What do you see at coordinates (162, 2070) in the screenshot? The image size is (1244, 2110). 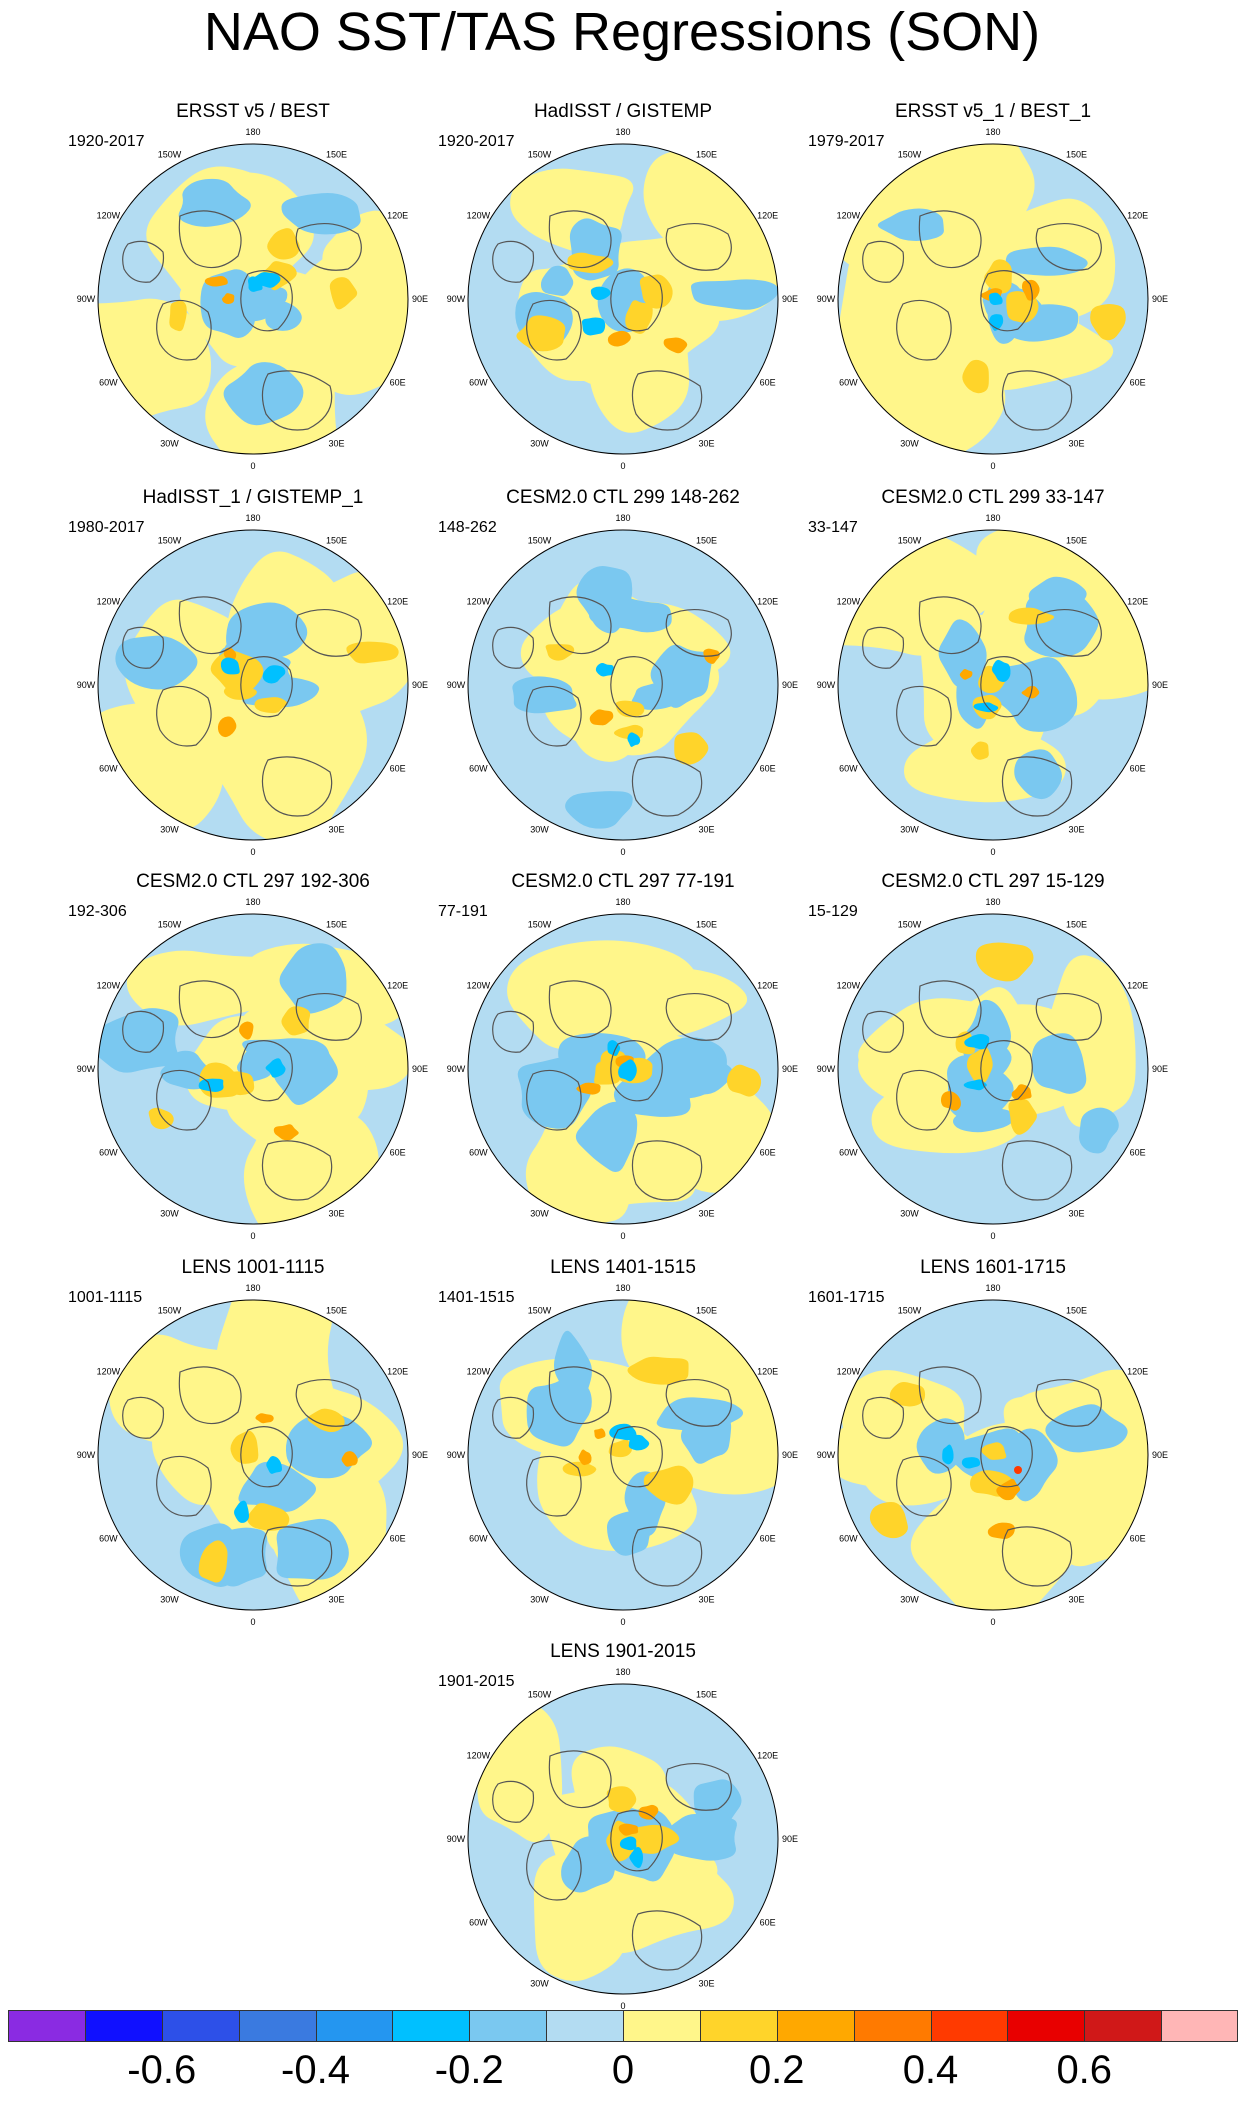 I see `colorbar-tick-label: -0.6` at bounding box center [162, 2070].